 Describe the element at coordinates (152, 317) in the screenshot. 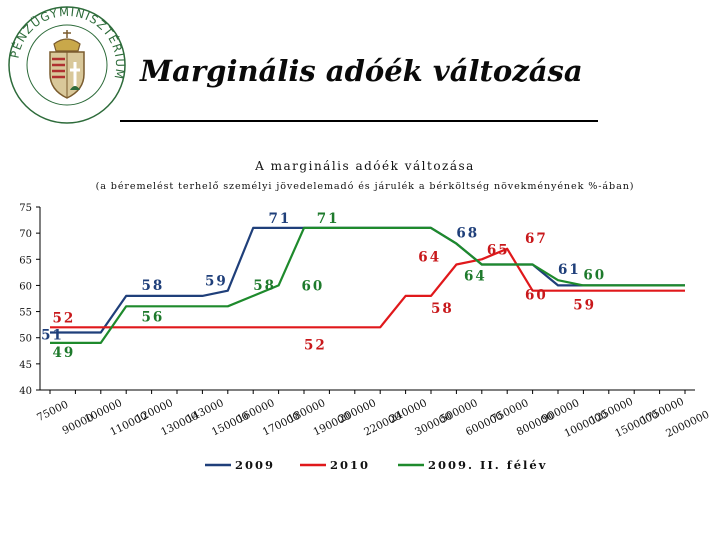

I see `data-label: 56` at that location.